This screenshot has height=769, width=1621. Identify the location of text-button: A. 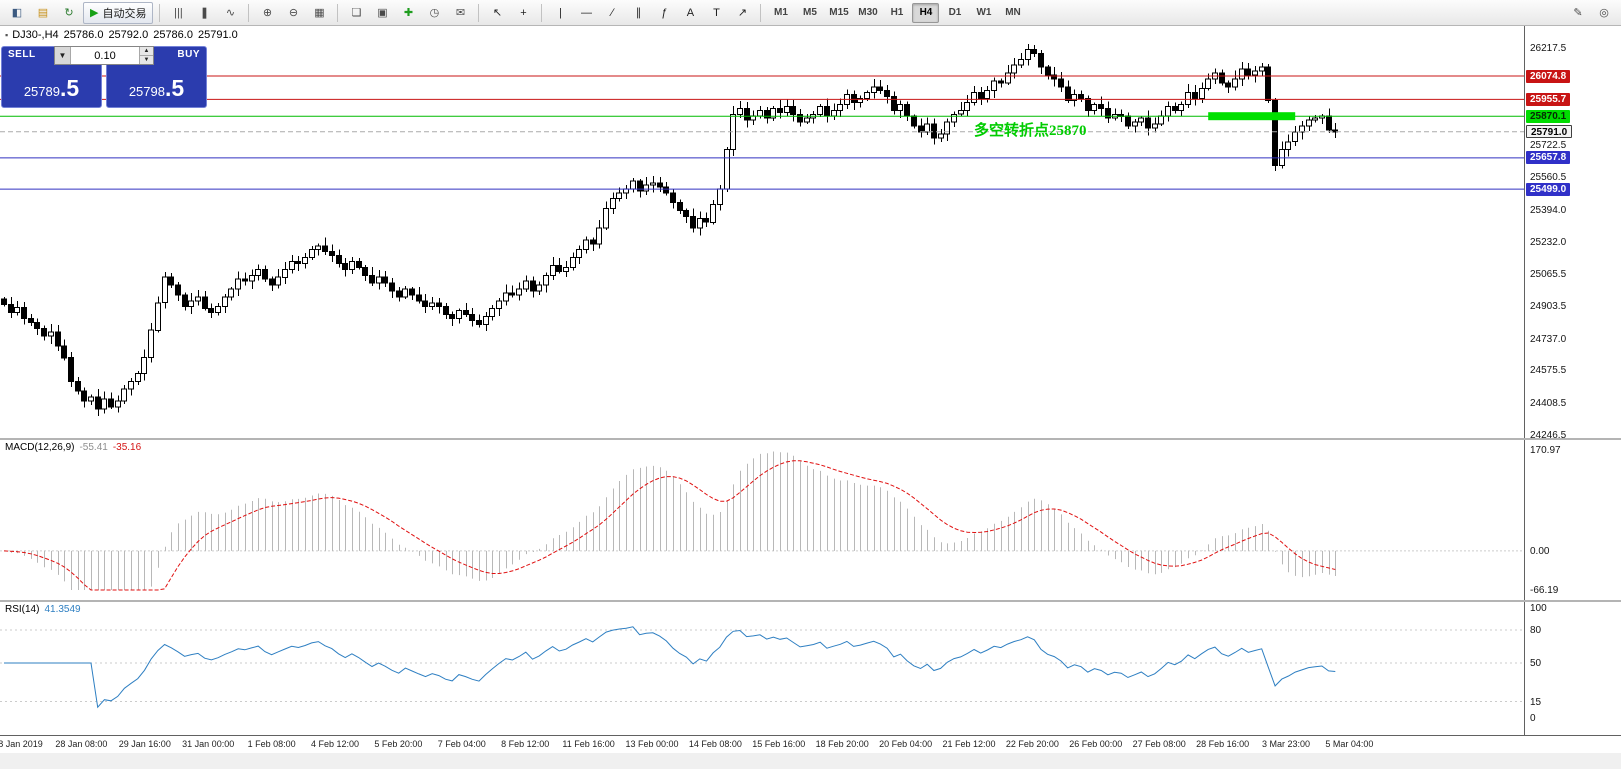
(690, 13).